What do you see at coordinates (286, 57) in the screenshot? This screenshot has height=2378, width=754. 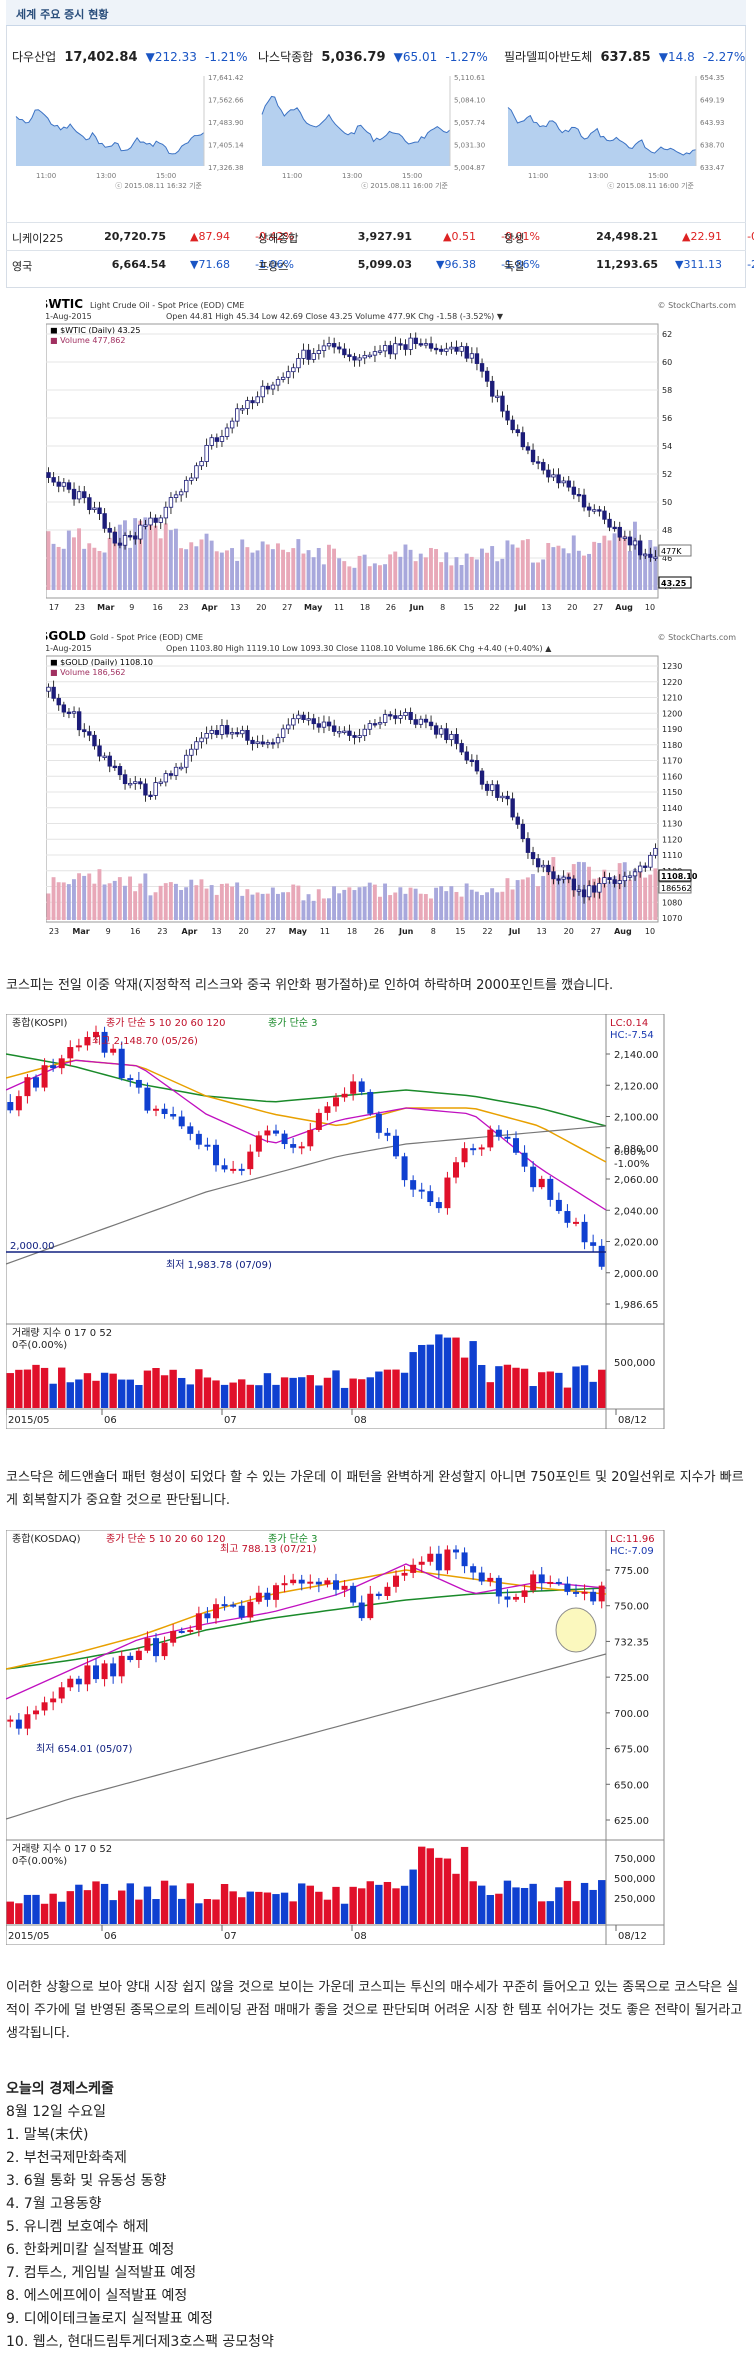 I see `index-name: 나스닥종합` at bounding box center [286, 57].